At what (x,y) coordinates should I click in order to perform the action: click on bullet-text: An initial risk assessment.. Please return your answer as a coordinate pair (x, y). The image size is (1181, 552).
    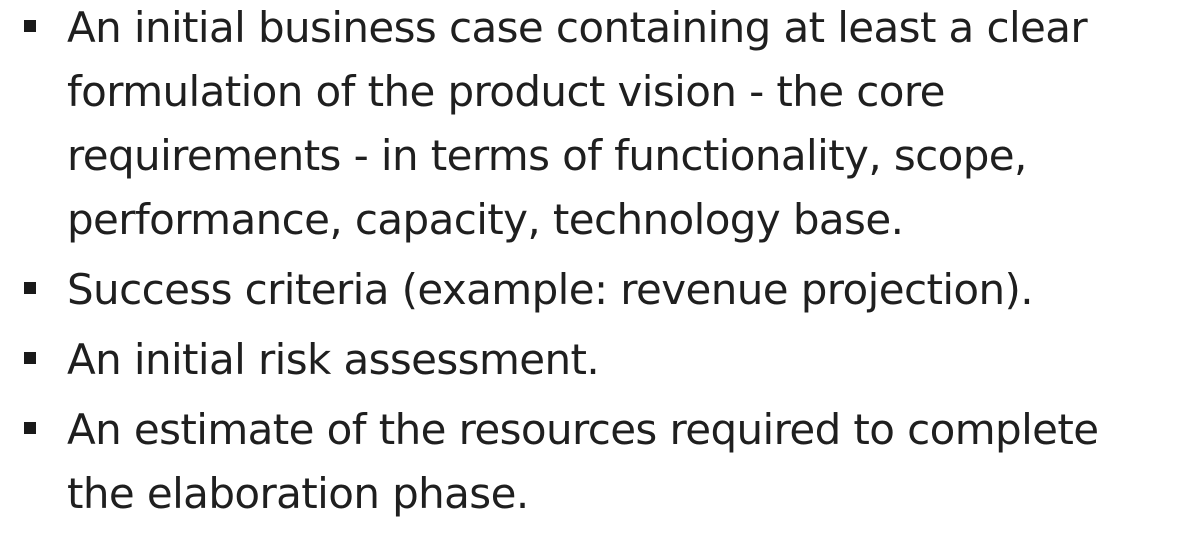
    Looking at the image, I should click on (333, 359).